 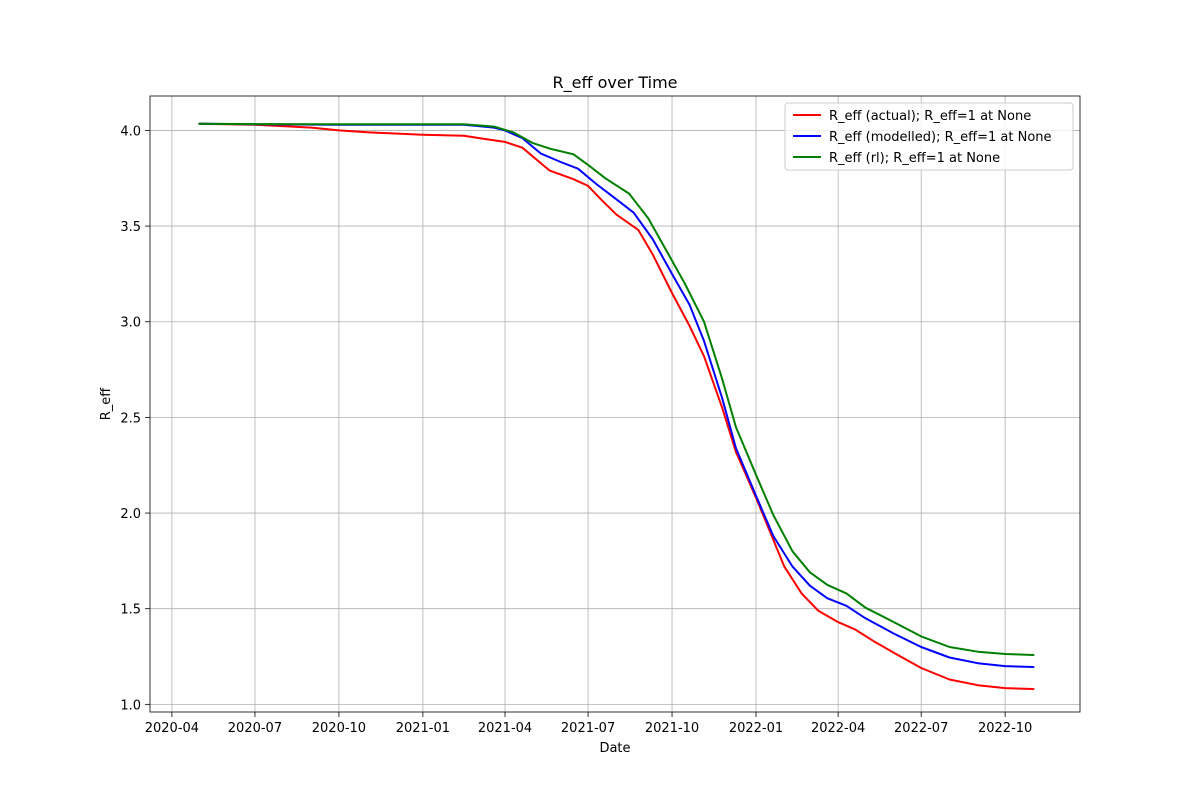 What do you see at coordinates (940, 137) in the screenshot?
I see `legend-label-modelled: R_eff (modelled); R_eff=1 at None` at bounding box center [940, 137].